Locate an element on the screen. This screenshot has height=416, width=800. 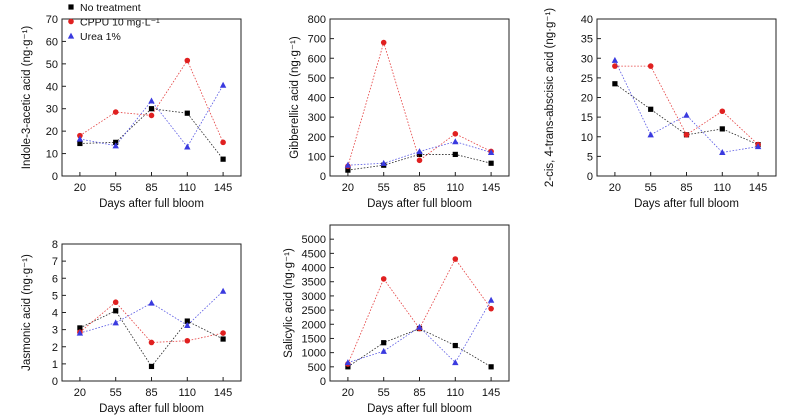
y-tick-label: 800 is located at coordinates (317, 20).